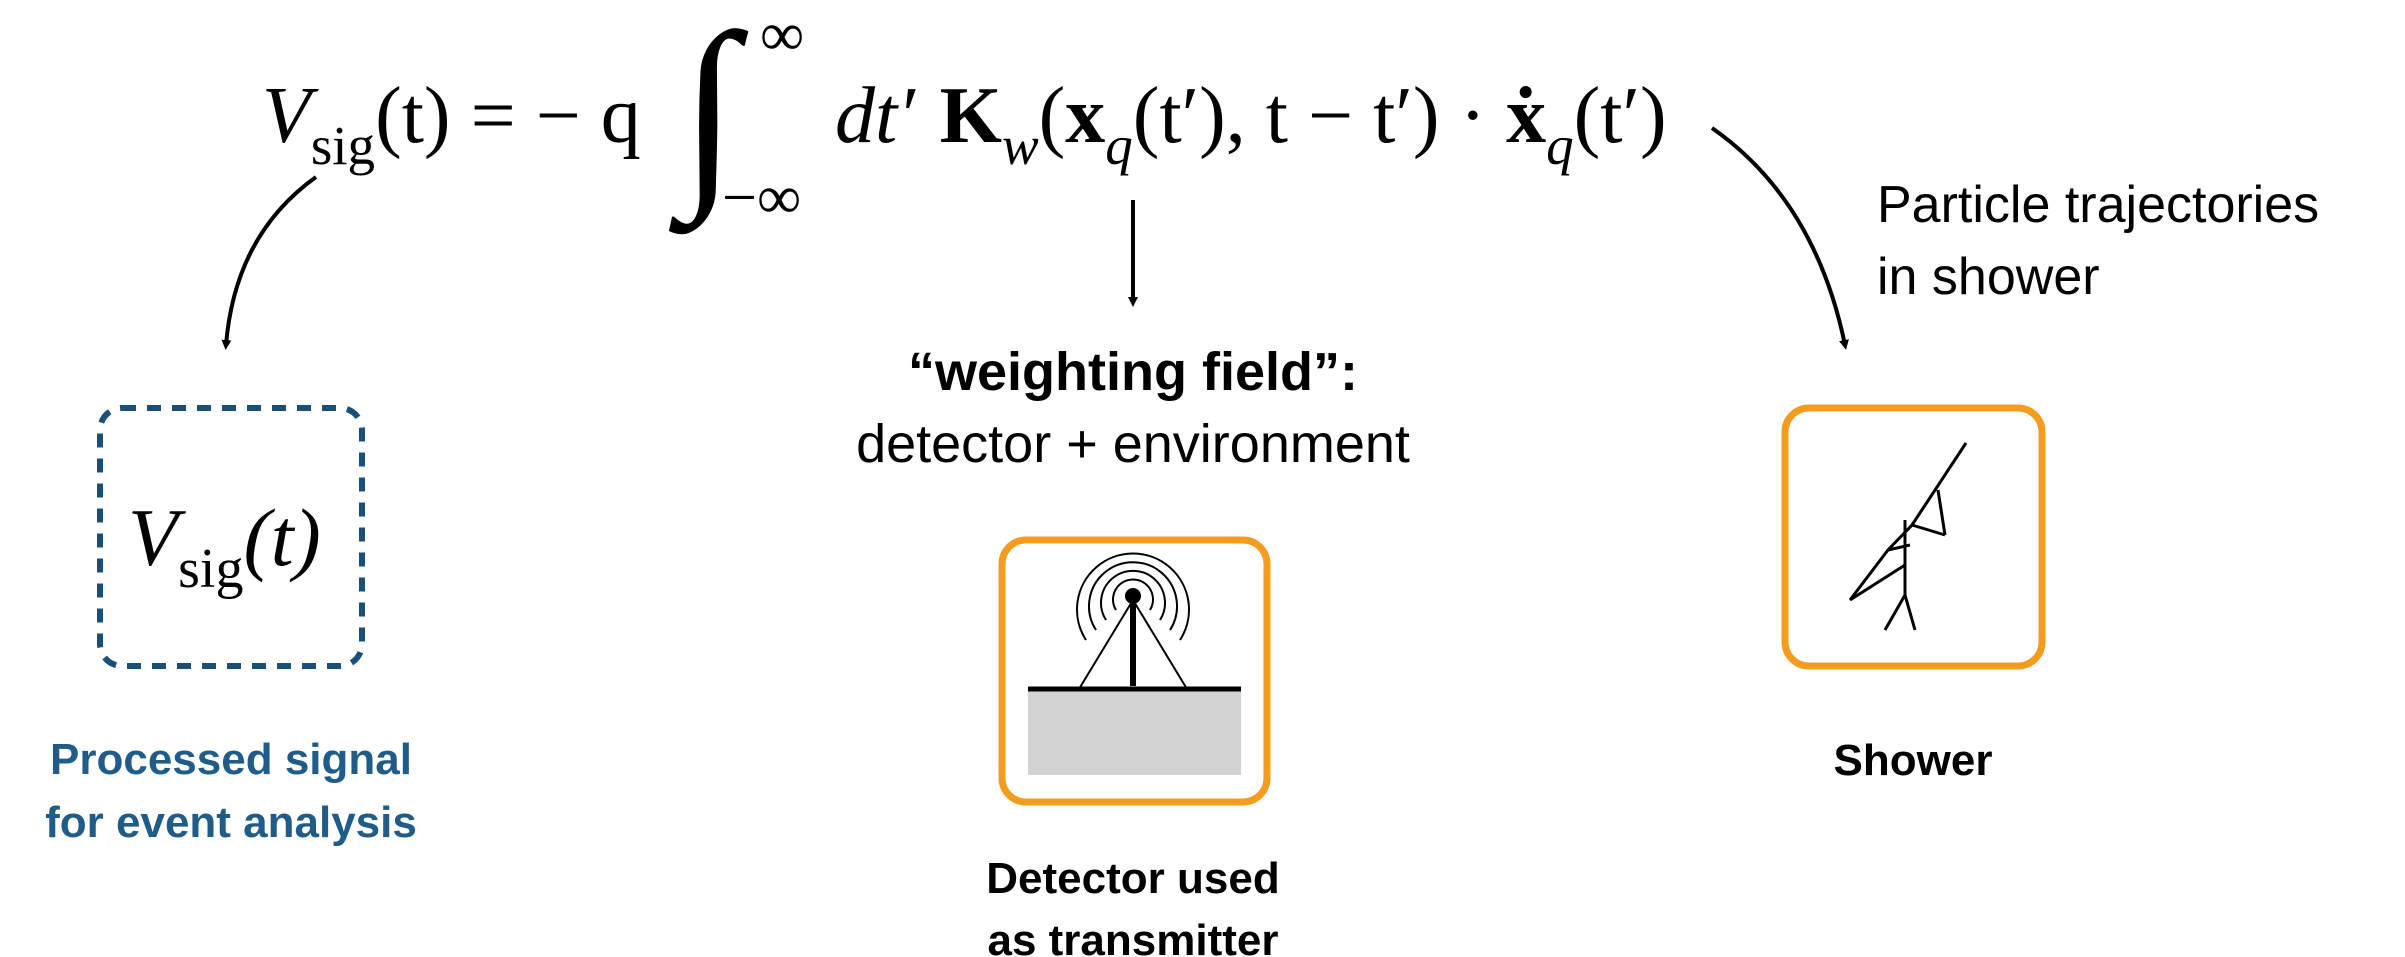 Image resolution: width=2405 pixels, height=957 pixels. What do you see at coordinates (281, 537) in the screenshot?
I see `eq-text: (t)` at bounding box center [281, 537].